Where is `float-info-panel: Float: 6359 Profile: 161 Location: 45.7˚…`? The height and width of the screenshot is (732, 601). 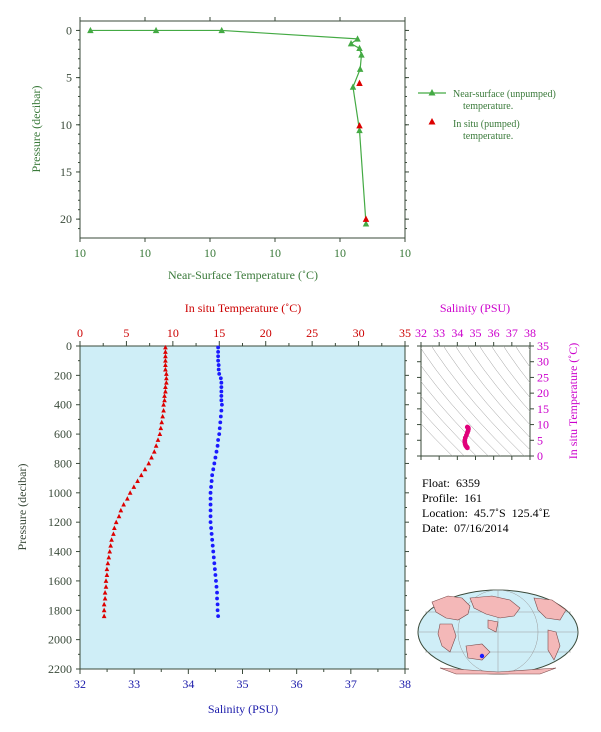 float-info-panel: Float: 6359 Profile: 161 Location: 45.7˚… is located at coordinates (486, 506).